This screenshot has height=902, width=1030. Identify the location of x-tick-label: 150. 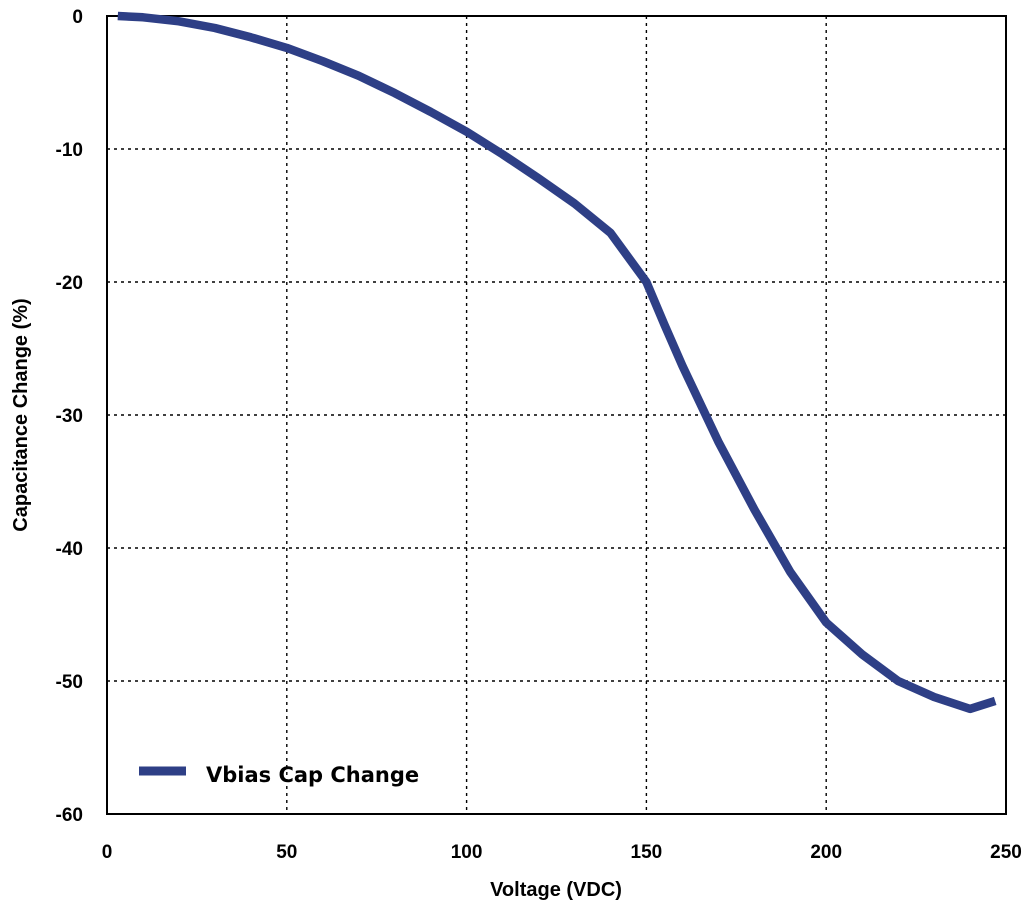
(647, 852).